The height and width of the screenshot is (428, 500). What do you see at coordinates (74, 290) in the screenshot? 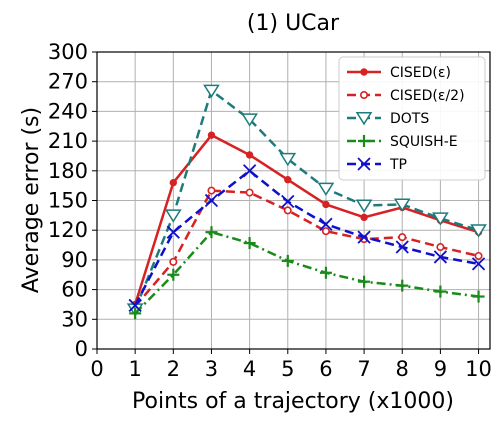
I see `y-tick-label: 60` at bounding box center [74, 290].